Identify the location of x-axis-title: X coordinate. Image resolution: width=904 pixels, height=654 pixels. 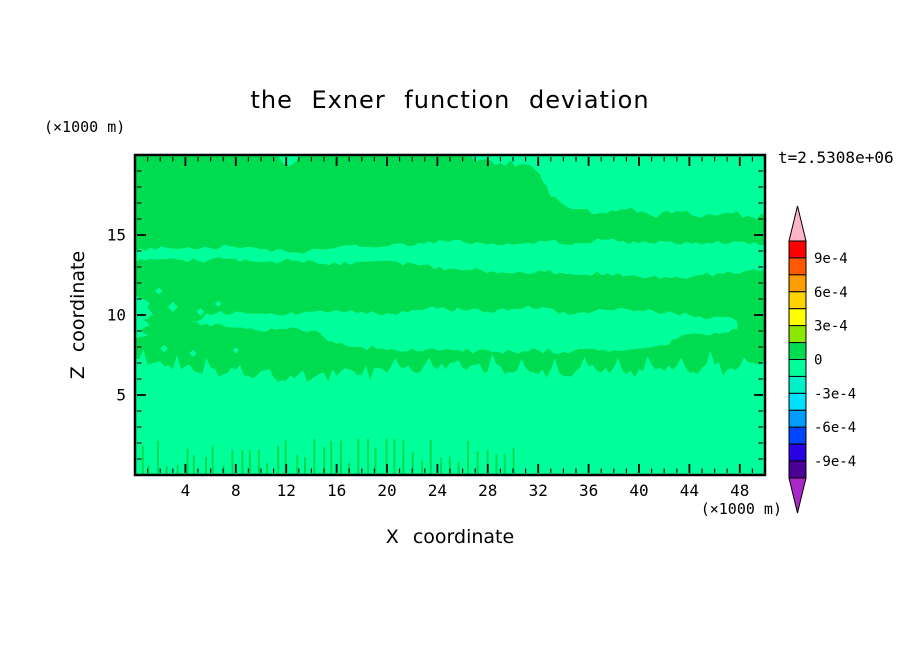
(450, 537).